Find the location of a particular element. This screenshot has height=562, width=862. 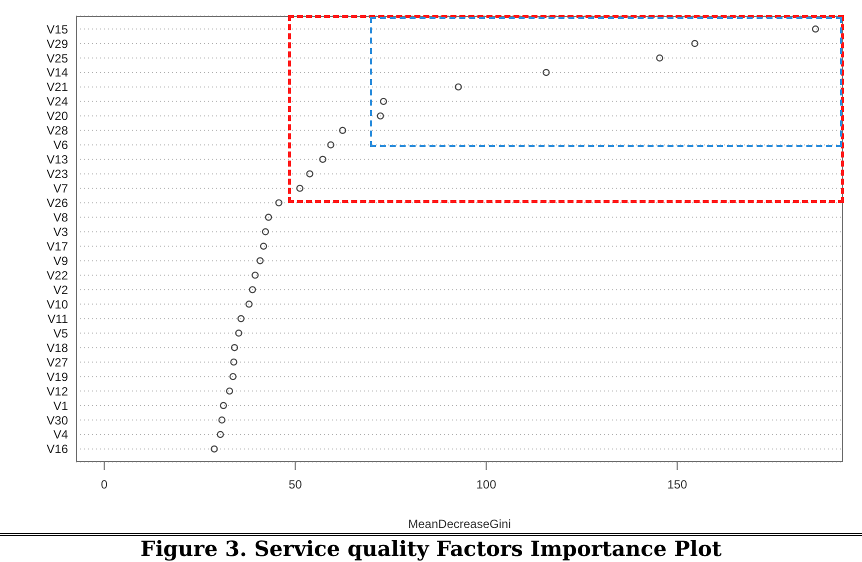

x-tick-label: 100 is located at coordinates (486, 485).